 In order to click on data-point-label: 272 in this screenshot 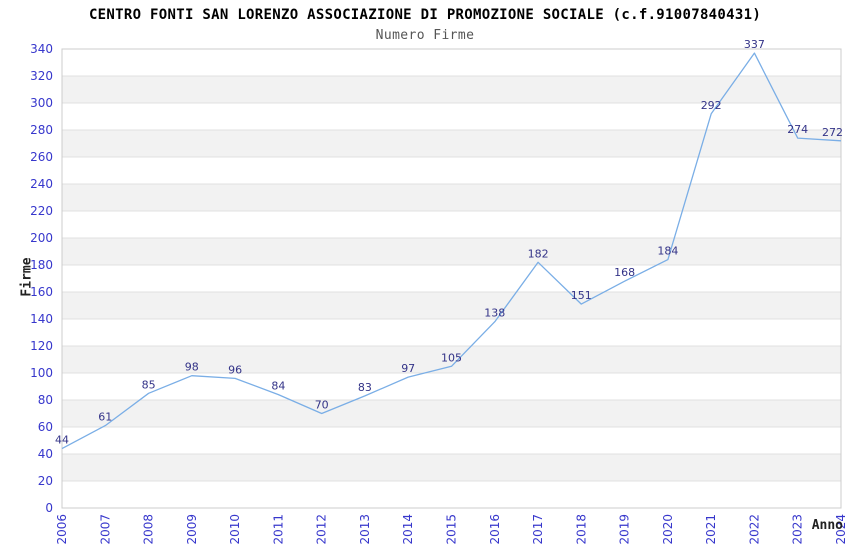, I will do `click(832, 132)`.